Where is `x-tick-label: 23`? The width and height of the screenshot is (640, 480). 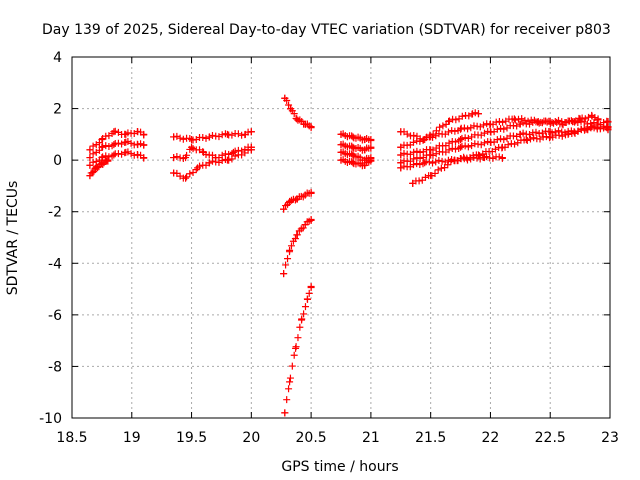
x-tick-label: 23 is located at coordinates (610, 438).